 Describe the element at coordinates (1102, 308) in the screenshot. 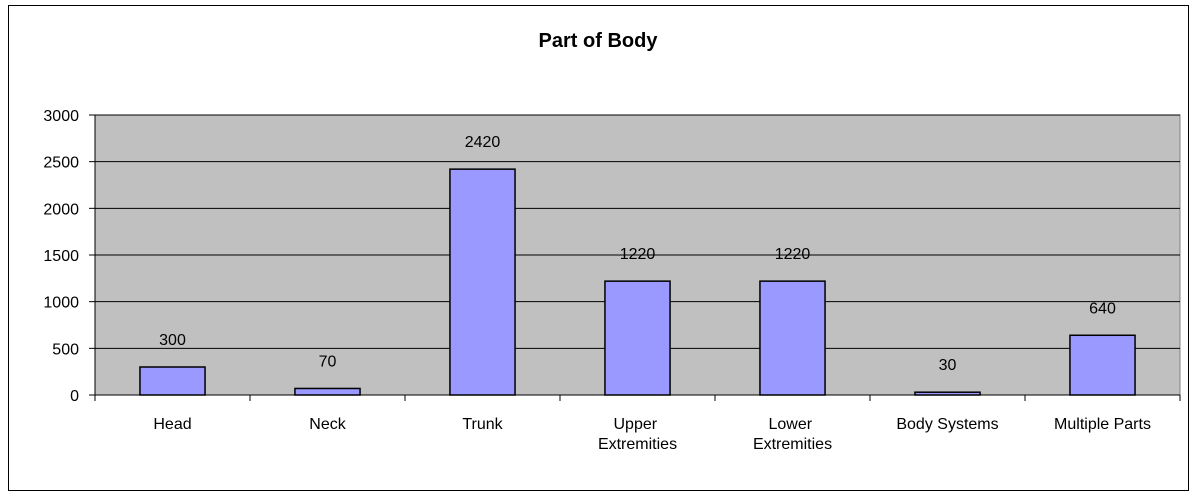

I see `data-label: 640` at that location.